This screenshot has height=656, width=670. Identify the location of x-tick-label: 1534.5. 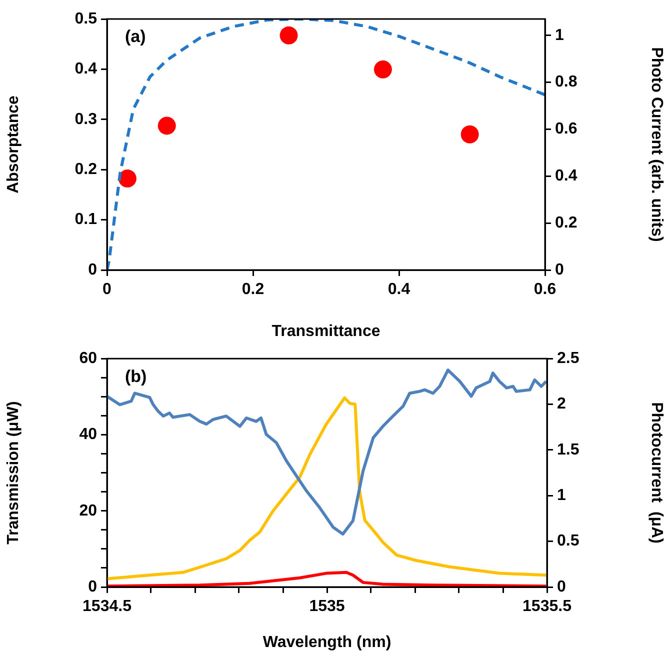
(107, 607).